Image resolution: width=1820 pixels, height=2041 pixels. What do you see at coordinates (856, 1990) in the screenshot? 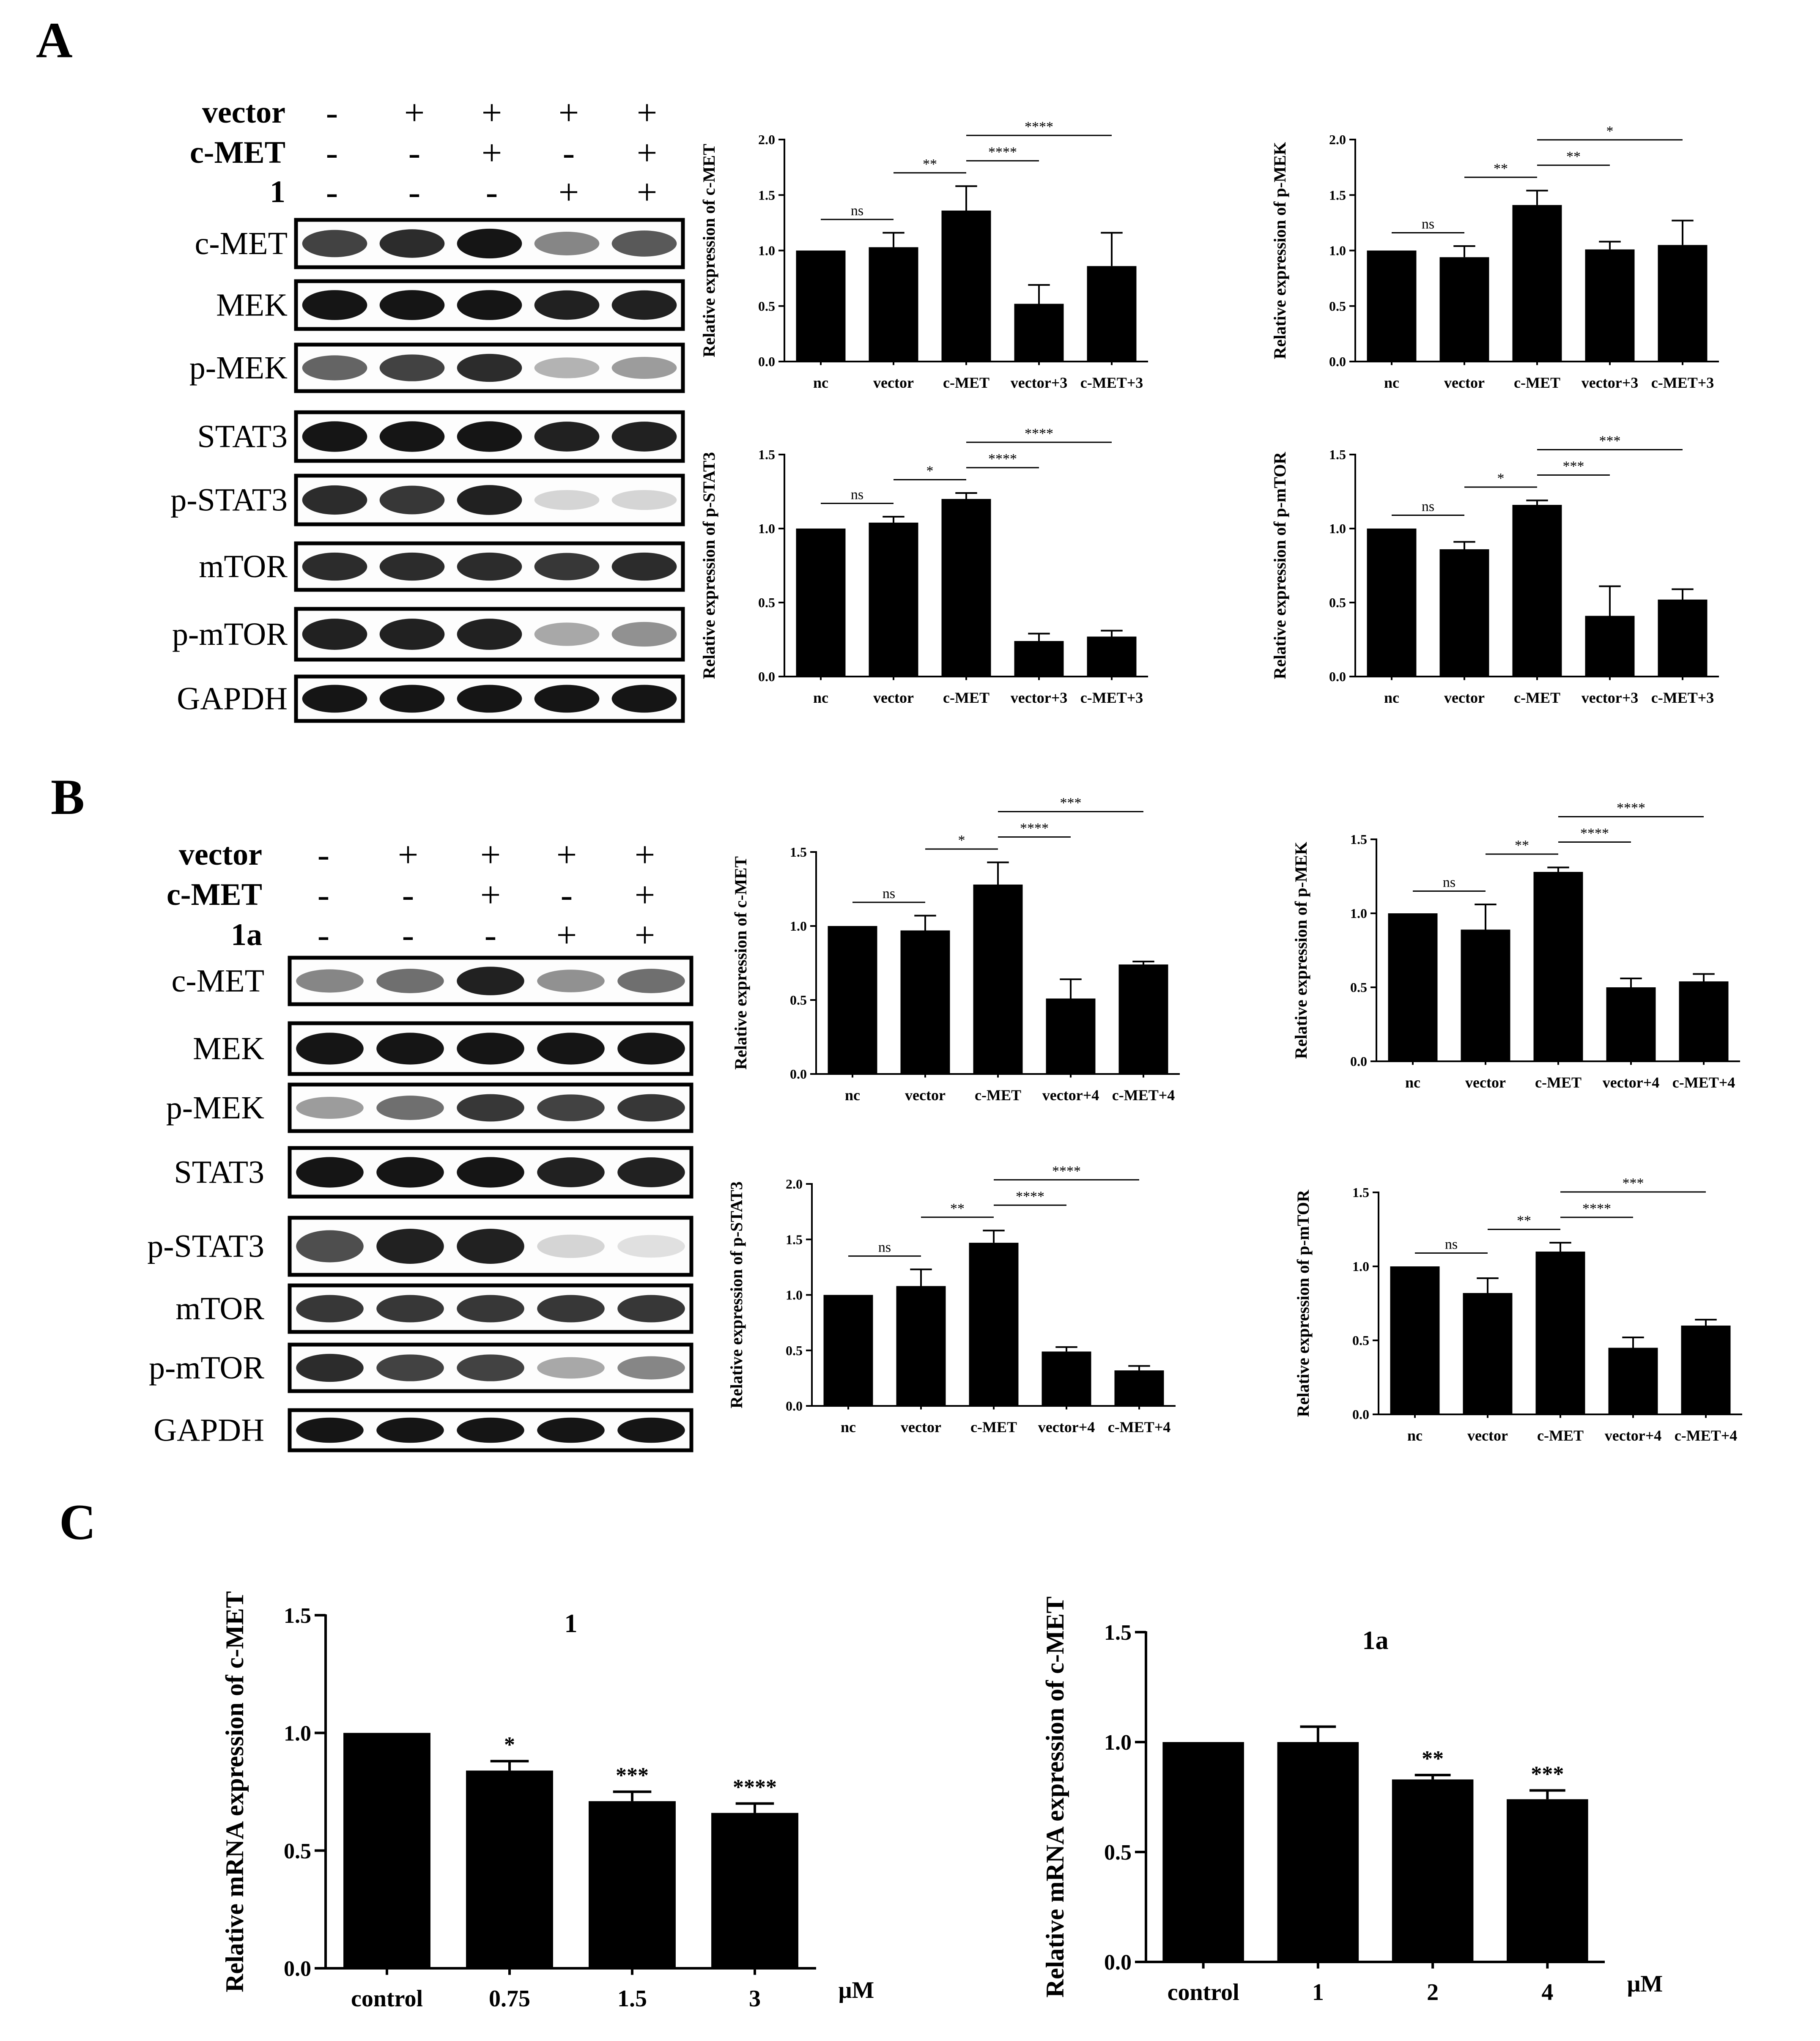
I see `x-unit-label: μM` at bounding box center [856, 1990].